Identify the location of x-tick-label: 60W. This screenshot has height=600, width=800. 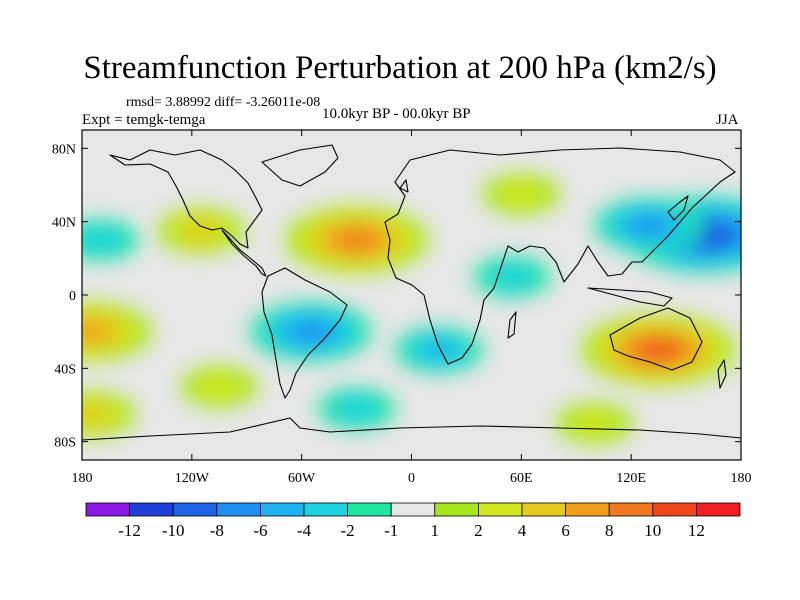
(302, 478).